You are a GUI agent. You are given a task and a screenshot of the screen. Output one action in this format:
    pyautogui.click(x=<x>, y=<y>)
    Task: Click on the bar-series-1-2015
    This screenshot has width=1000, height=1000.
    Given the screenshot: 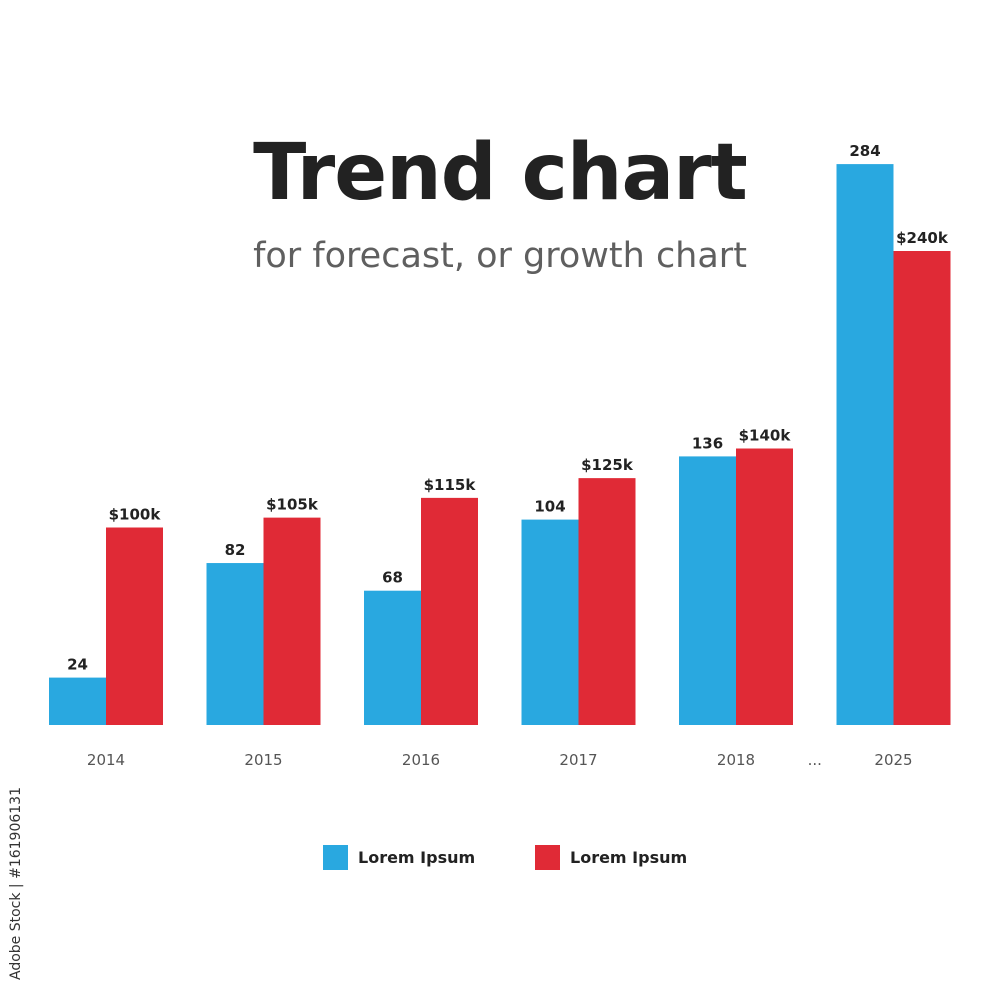 What is the action you would take?
    pyautogui.click(x=235, y=644)
    